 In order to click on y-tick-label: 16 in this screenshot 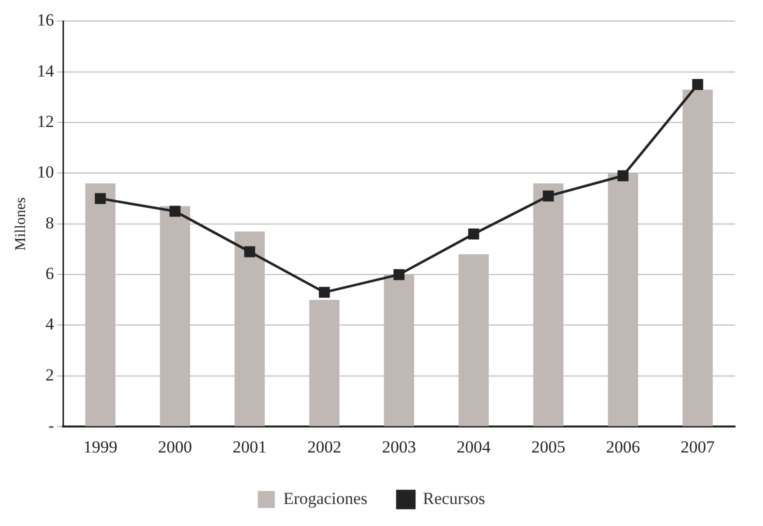, I will do `click(45, 20)`.